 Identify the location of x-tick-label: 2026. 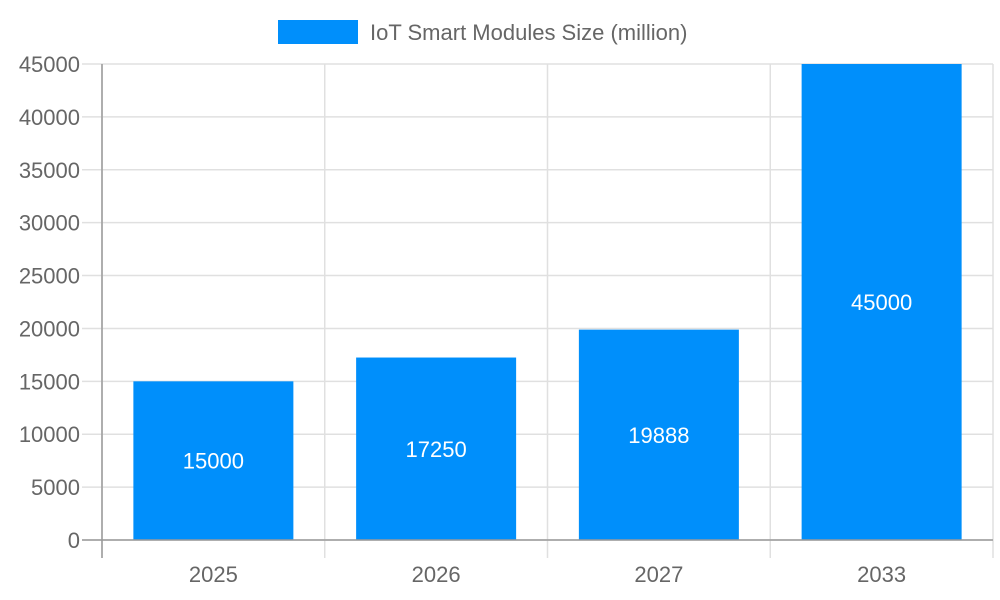
(436, 574).